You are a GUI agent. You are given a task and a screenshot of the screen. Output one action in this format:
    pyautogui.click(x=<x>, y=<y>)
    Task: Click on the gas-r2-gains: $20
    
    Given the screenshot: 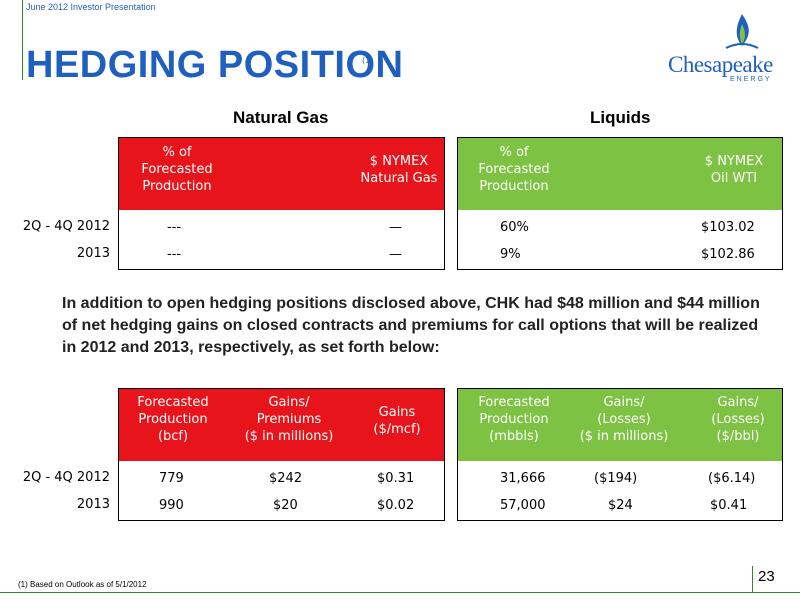 What is the action you would take?
    pyautogui.click(x=285, y=505)
    